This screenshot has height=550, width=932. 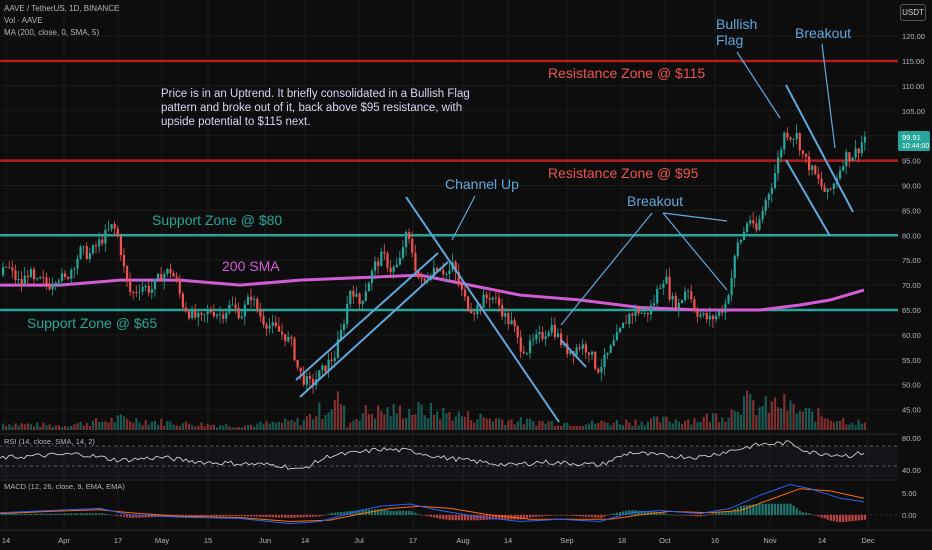 I want to click on price-badge-countdown: 10:44:00, so click(x=915, y=146).